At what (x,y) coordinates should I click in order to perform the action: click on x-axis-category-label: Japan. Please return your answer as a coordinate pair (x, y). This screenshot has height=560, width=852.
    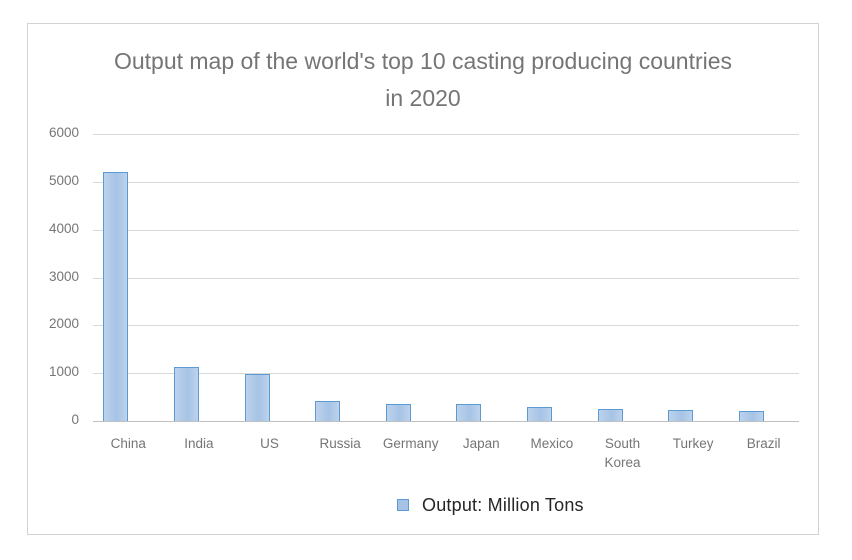
    Looking at the image, I should click on (481, 443).